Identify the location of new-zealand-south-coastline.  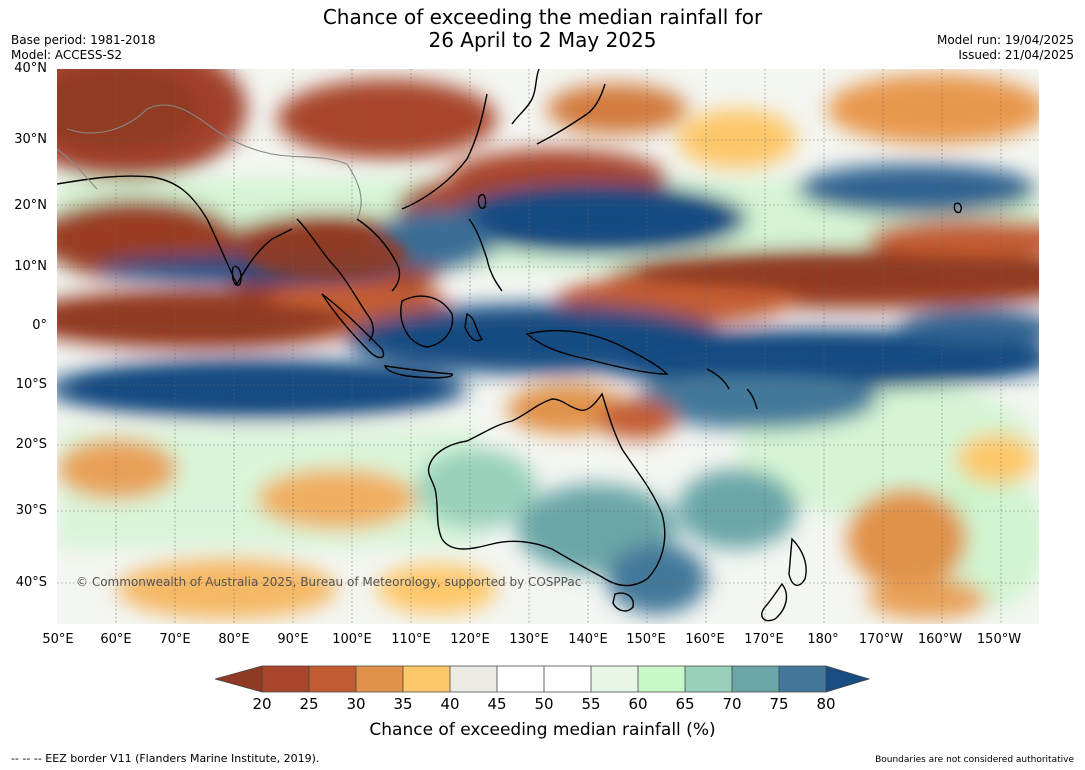
(774, 602).